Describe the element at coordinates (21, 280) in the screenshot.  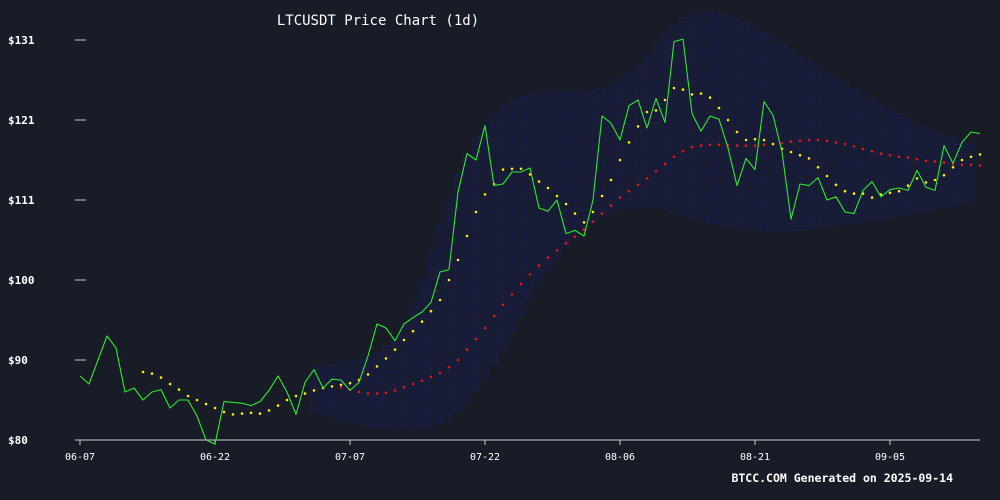
I see `y-tick-label: $100` at that location.